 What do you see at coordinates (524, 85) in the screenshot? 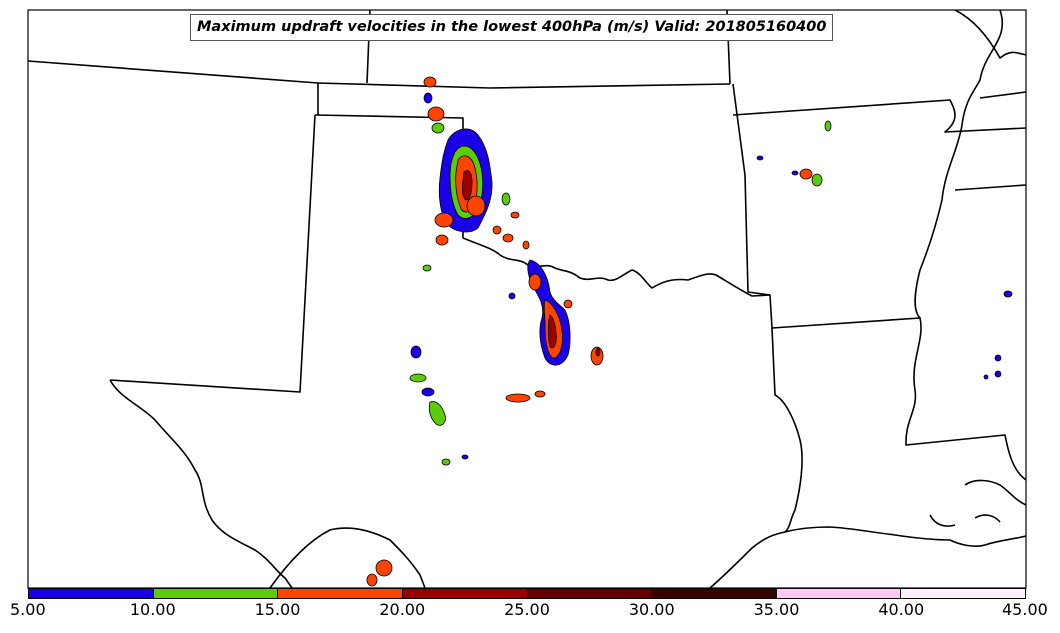
I see `state-border-co-ks` at bounding box center [524, 85].